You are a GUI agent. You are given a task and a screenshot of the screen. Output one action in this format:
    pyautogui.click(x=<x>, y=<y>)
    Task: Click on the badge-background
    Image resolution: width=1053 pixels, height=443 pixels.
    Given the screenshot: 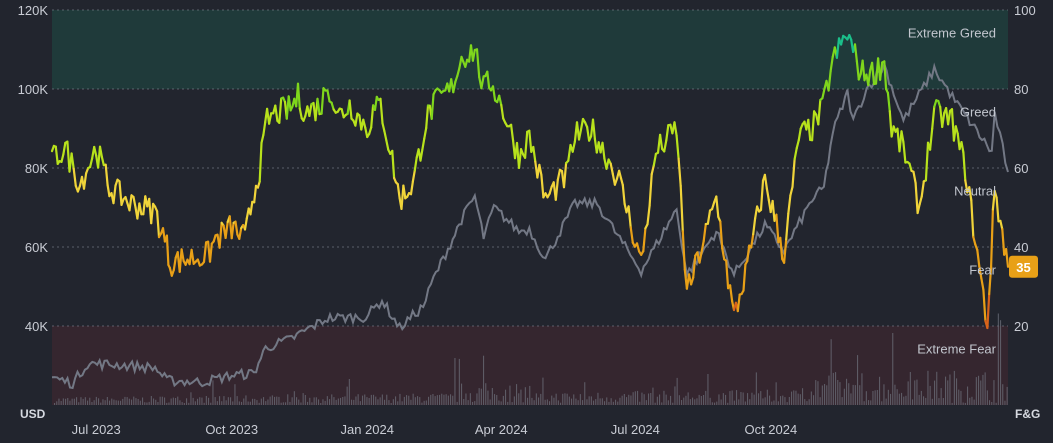 What is the action you would take?
    pyautogui.click(x=1023, y=266)
    